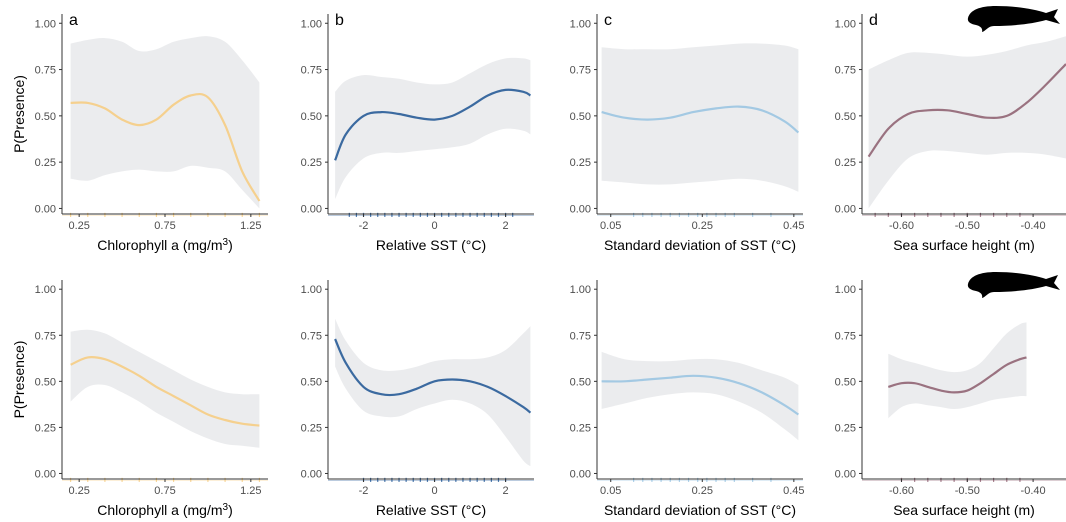 This screenshot has width=1066, height=522. Describe the element at coordinates (339, 20) in the screenshot. I see `panel-label: b` at that location.